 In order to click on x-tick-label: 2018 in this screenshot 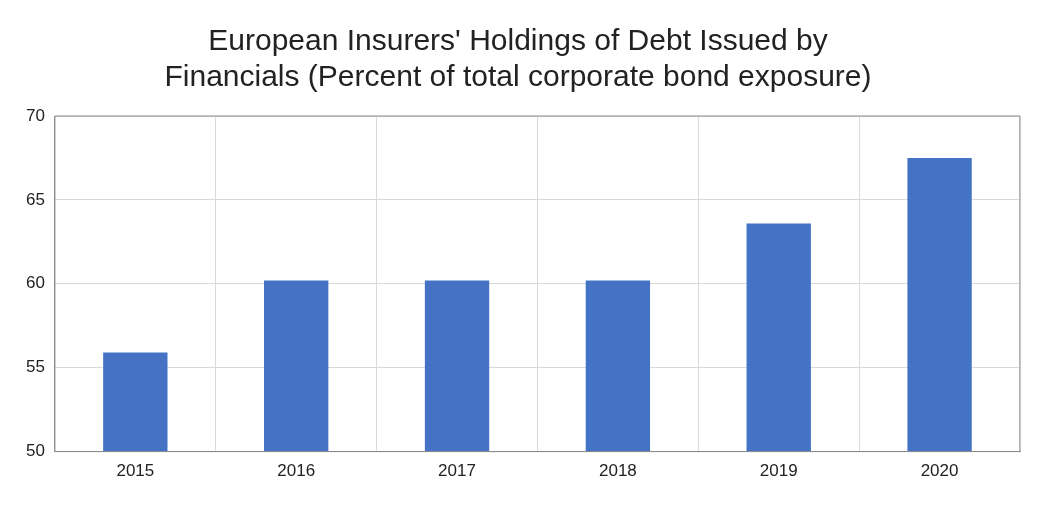, I will do `click(617, 471)`.